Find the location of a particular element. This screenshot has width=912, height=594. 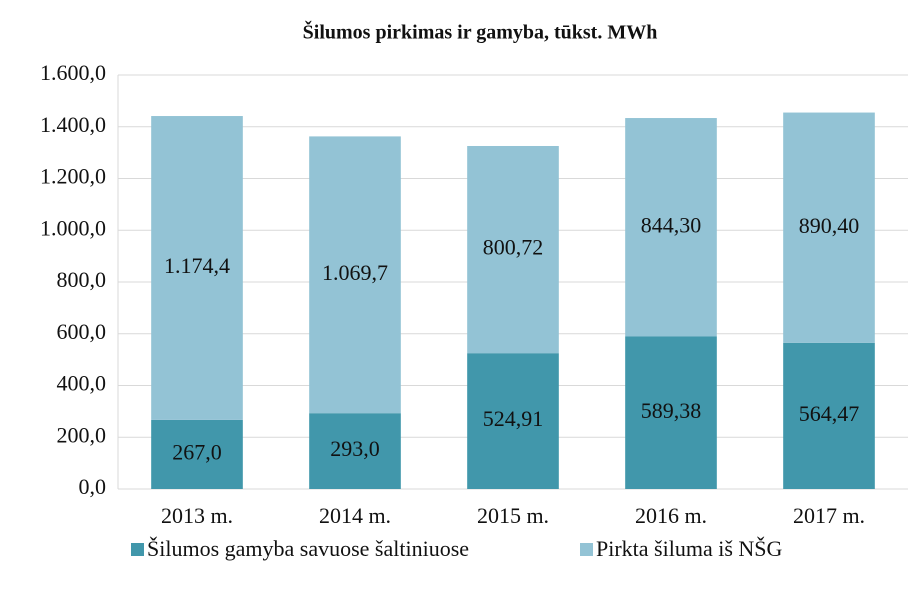

y-tick-label: 200,0 is located at coordinates (82, 434).